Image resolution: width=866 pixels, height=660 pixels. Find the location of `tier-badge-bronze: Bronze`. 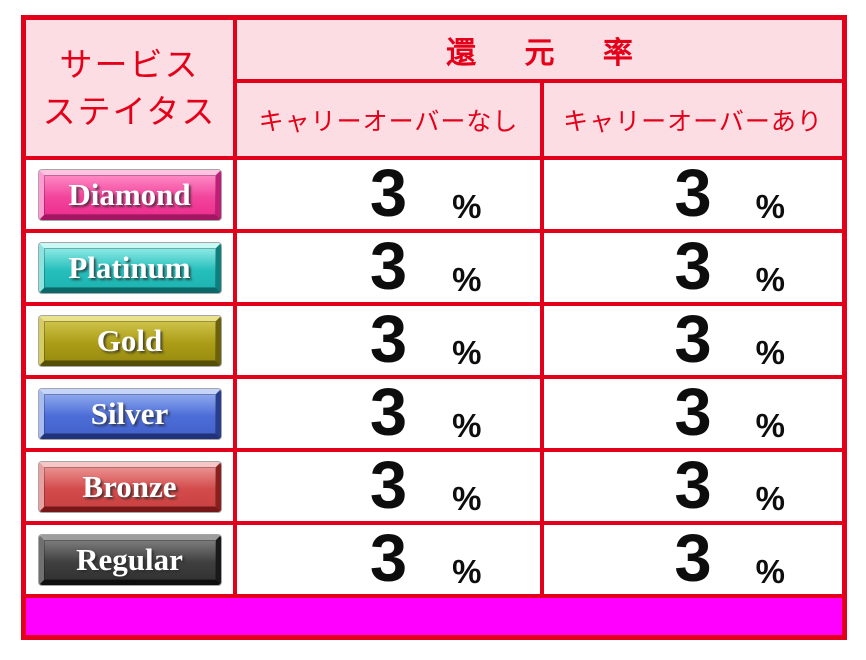

tier-badge-bronze: Bronze is located at coordinates (129, 486).